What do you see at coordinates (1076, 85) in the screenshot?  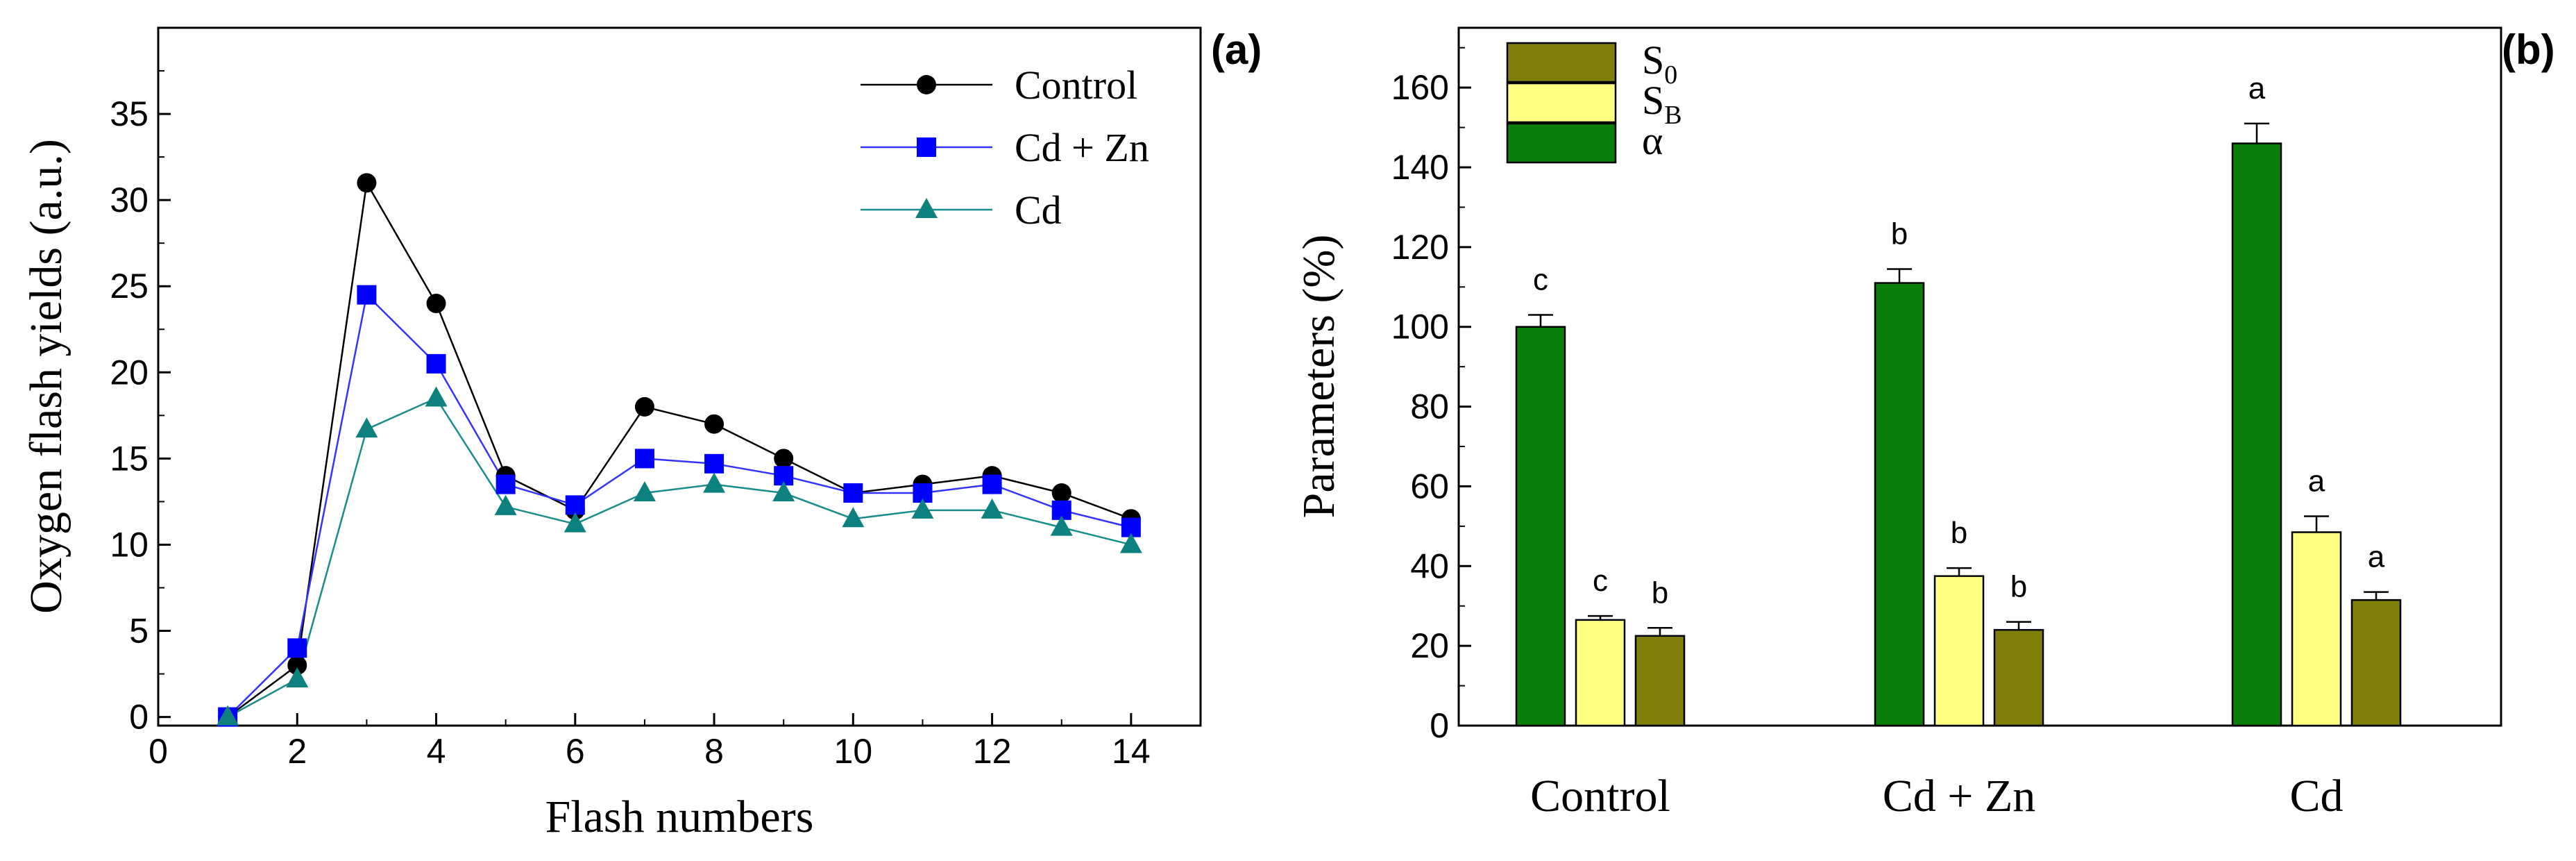 I see `legend-label-control: Control` at bounding box center [1076, 85].